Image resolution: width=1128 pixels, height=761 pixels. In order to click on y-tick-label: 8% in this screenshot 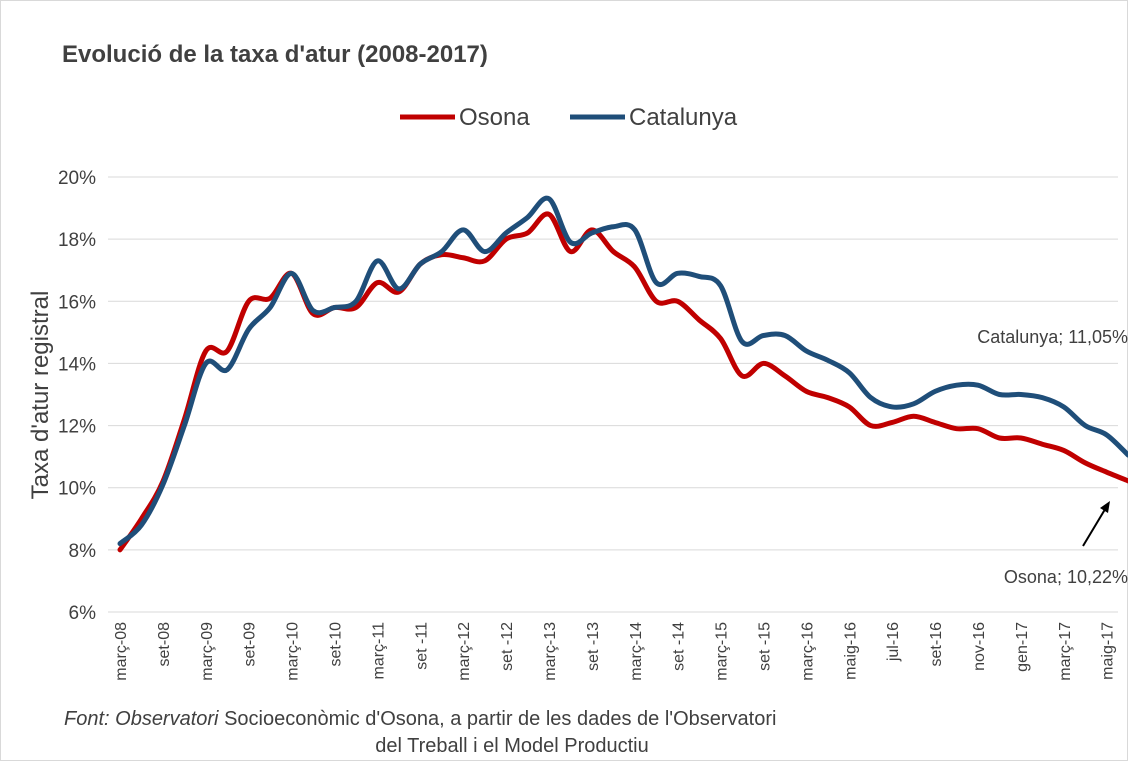, I will do `click(83, 551)`.